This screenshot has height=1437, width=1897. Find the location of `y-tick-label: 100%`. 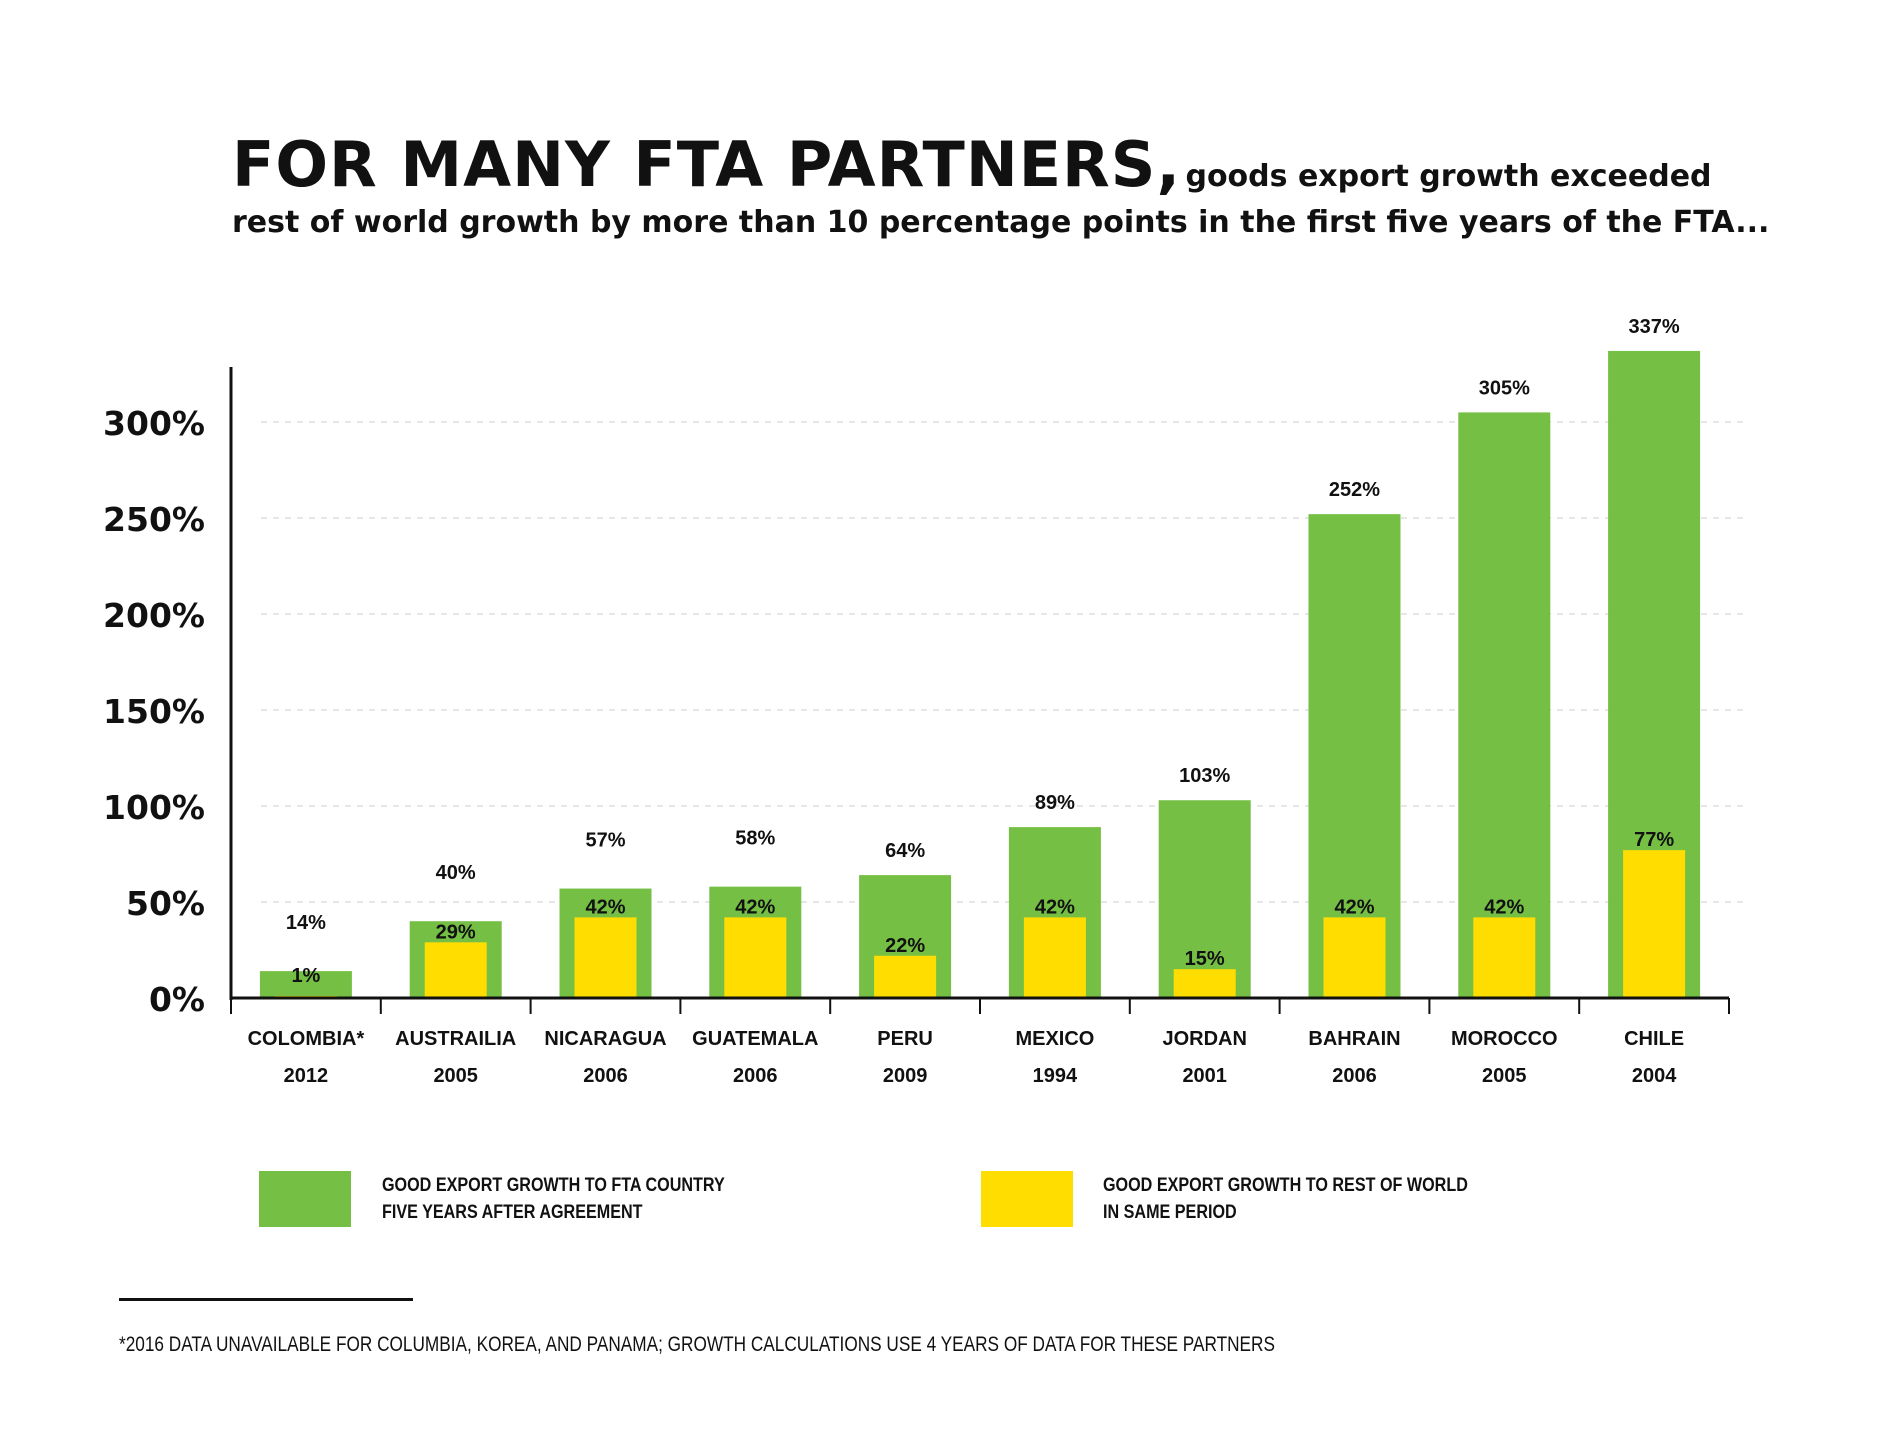

y-tick-label: 100% is located at coordinates (154, 807).